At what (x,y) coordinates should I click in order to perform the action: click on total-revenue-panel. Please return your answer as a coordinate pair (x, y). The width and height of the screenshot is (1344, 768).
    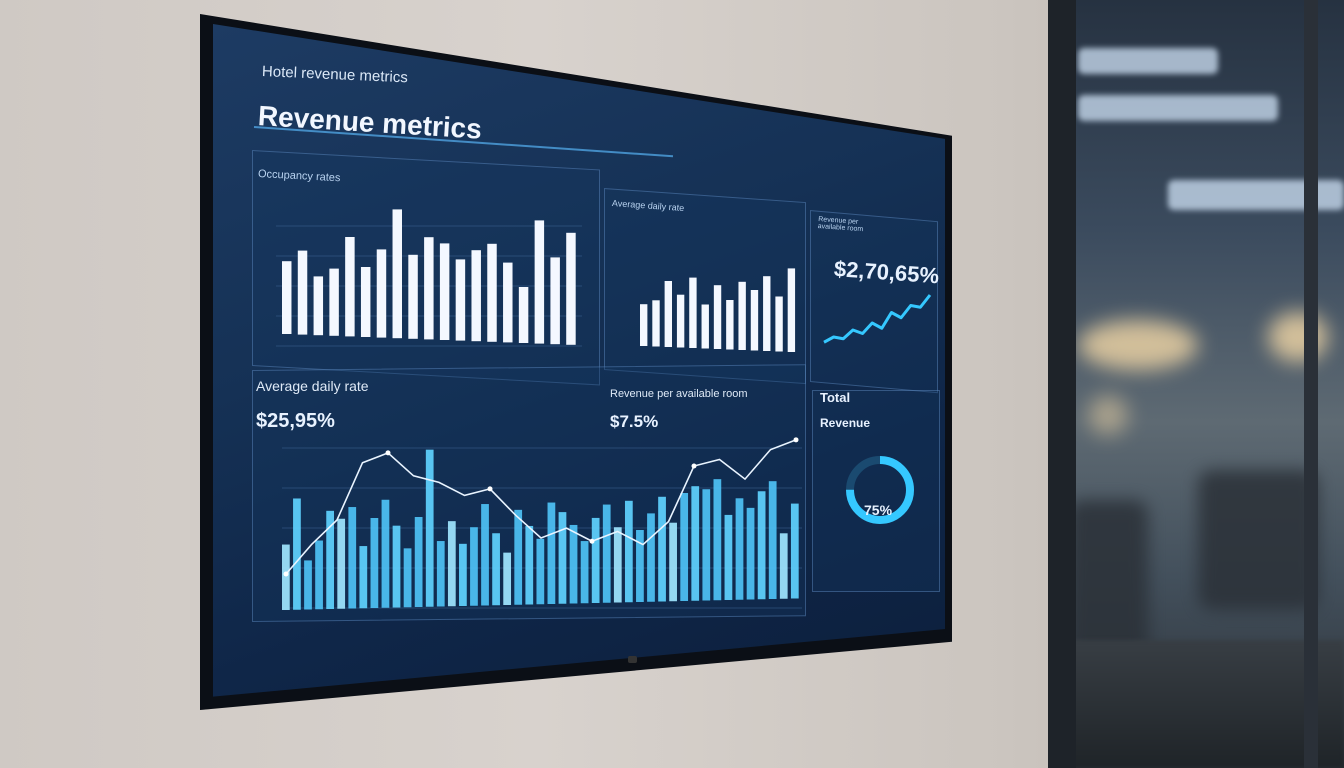
    Looking at the image, I should click on (876, 491).